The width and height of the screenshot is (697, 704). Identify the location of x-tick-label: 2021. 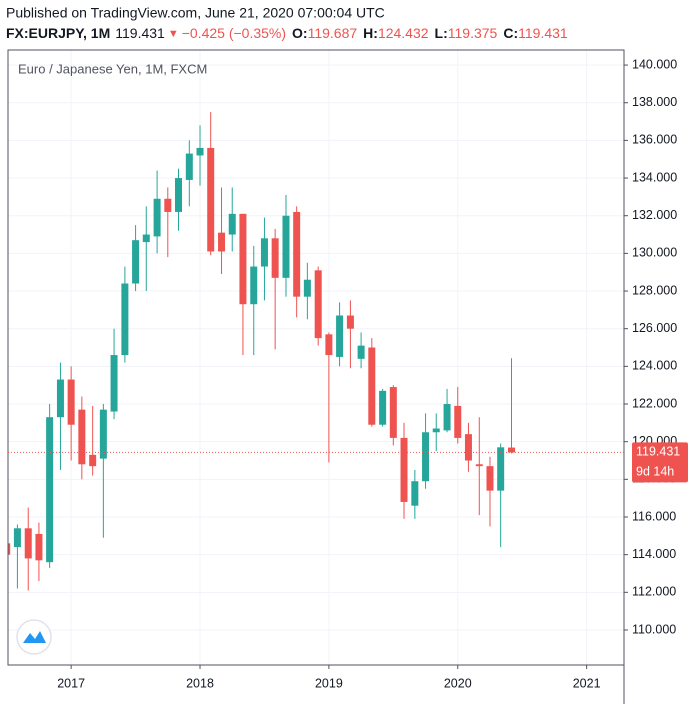
(587, 683).